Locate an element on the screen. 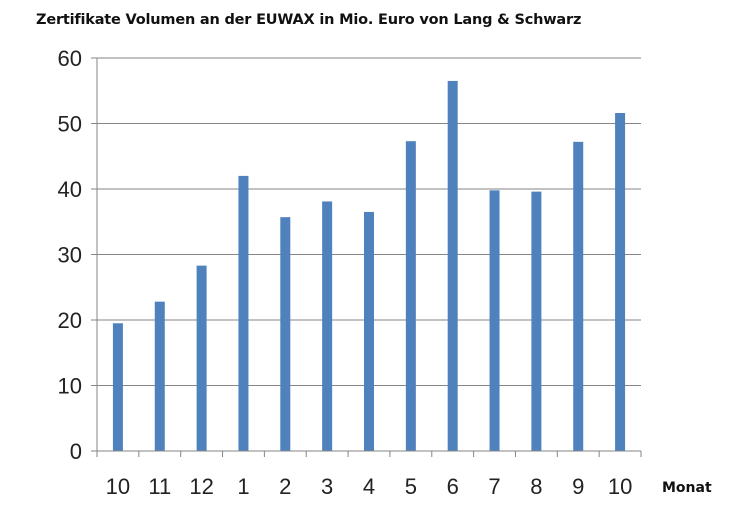 This screenshot has width=750, height=513. y-tick-label: 40 is located at coordinates (70, 189).